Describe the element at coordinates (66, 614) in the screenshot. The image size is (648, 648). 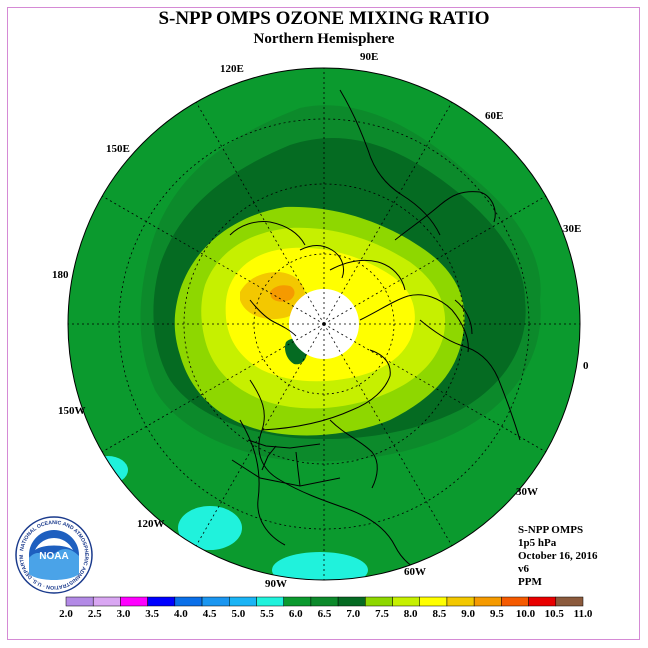
I see `colorbar-tick-label: 2.0` at that location.